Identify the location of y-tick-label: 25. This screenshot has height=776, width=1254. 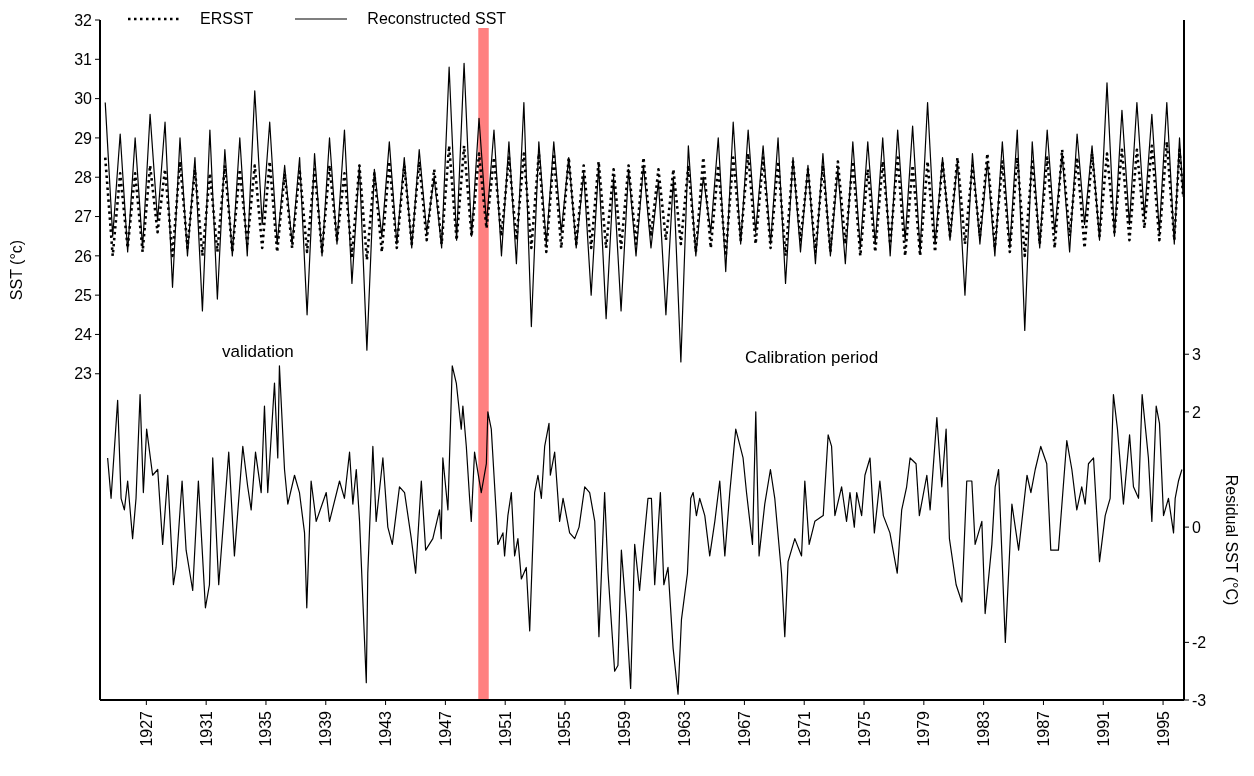
(83, 295).